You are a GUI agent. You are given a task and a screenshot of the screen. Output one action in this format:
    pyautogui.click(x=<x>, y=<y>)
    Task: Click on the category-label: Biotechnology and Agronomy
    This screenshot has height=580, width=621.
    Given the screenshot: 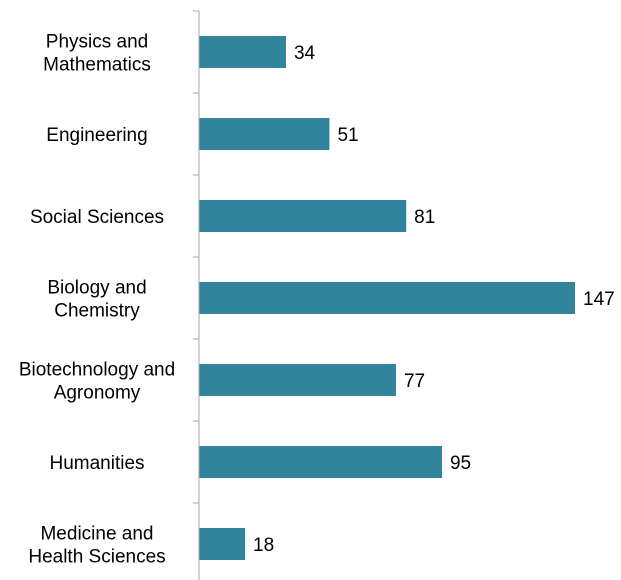 What is the action you would take?
    pyautogui.click(x=97, y=382)
    